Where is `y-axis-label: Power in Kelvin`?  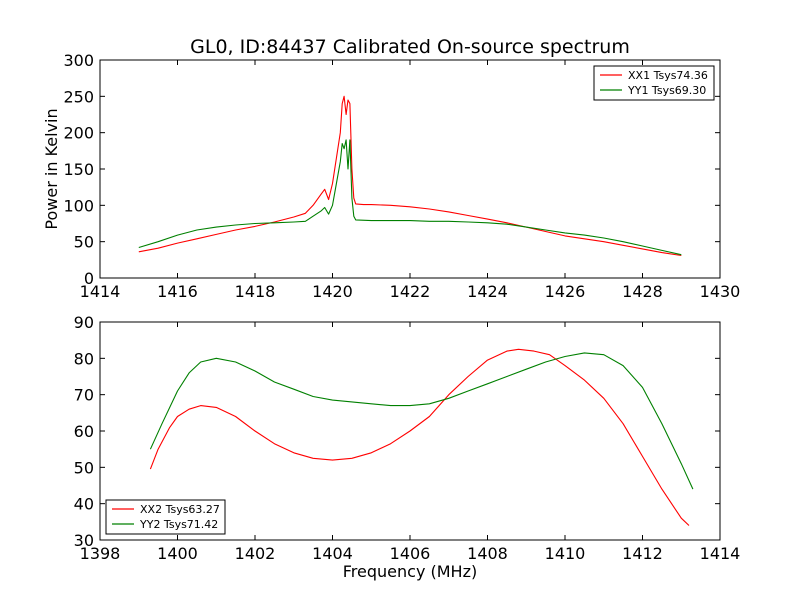 y-axis-label: Power in Kelvin is located at coordinates (51, 168).